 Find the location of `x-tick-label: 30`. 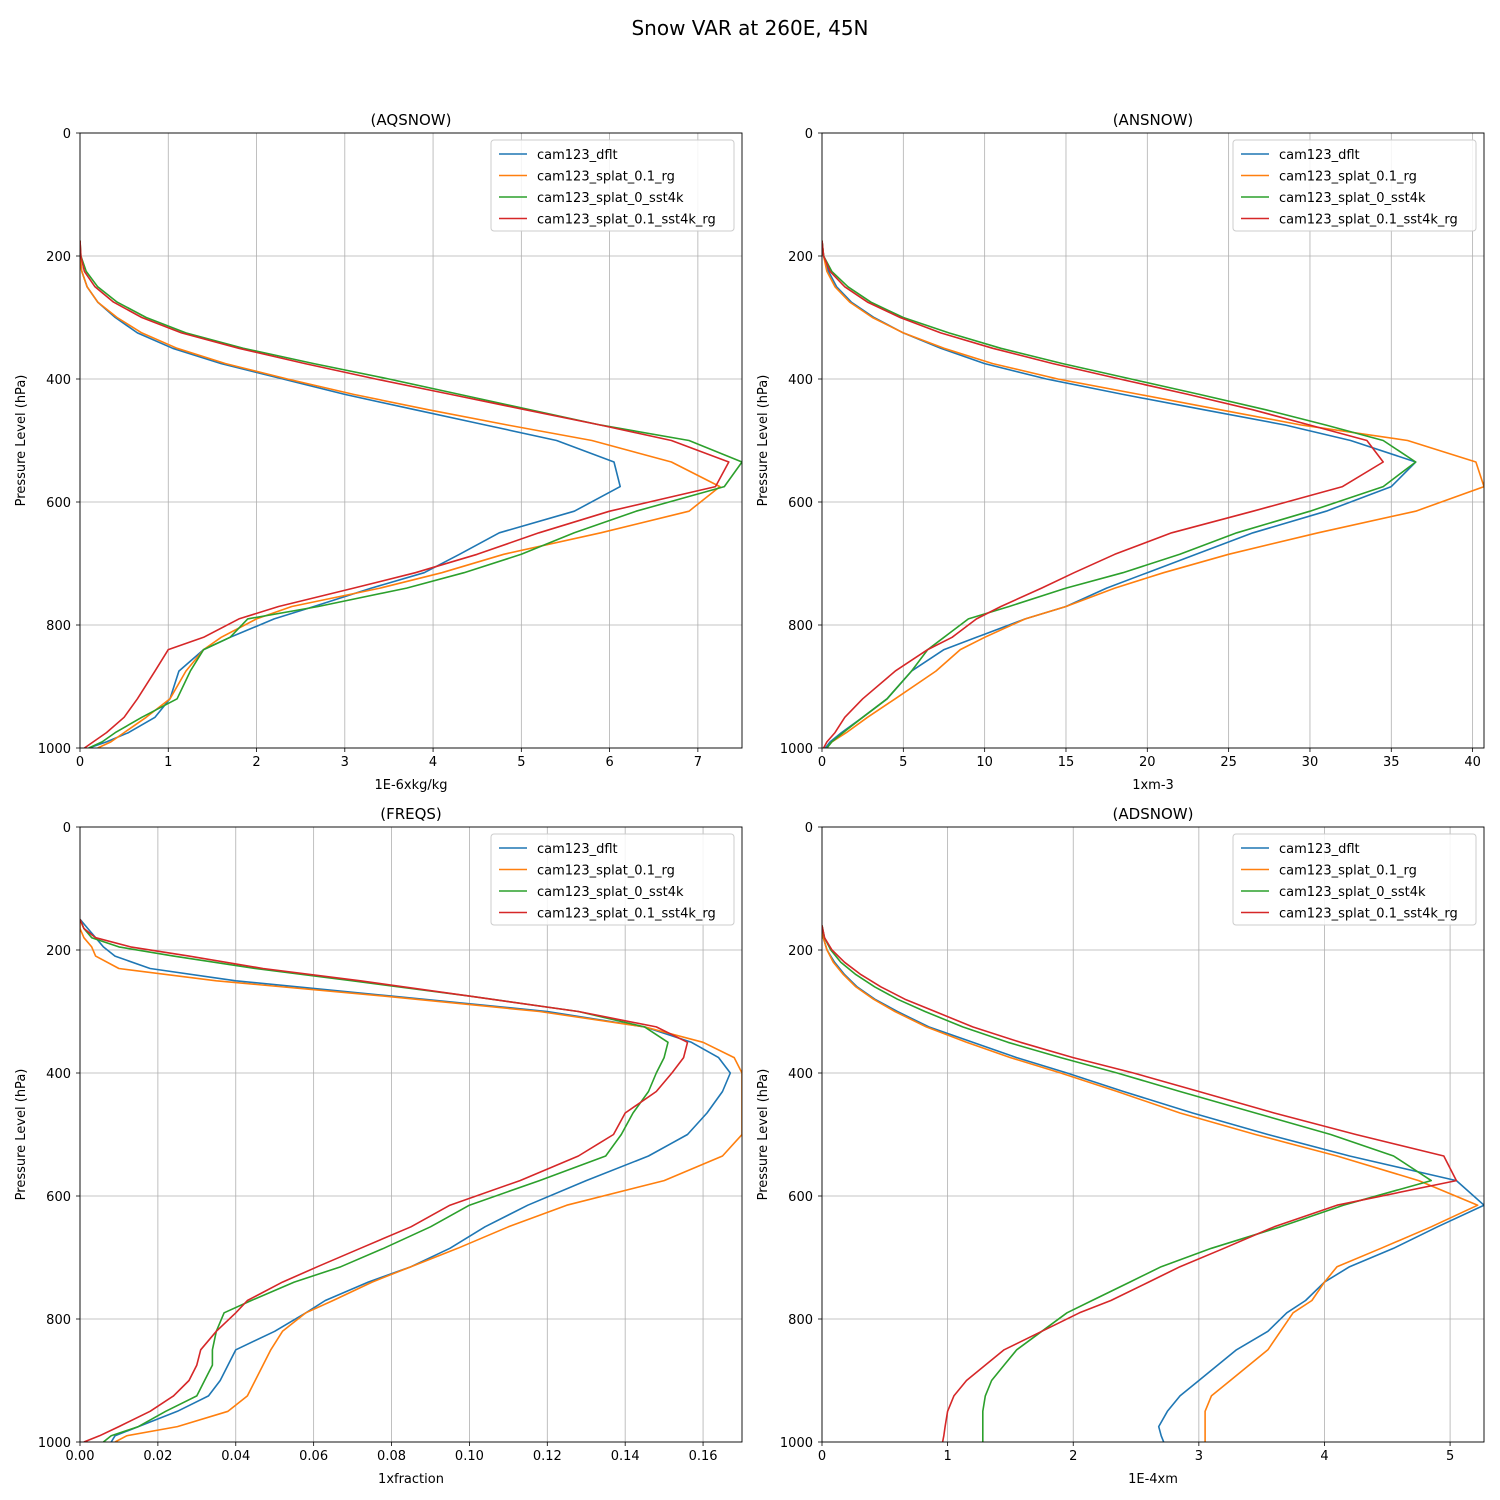

x-tick-label: 30 is located at coordinates (1310, 762).